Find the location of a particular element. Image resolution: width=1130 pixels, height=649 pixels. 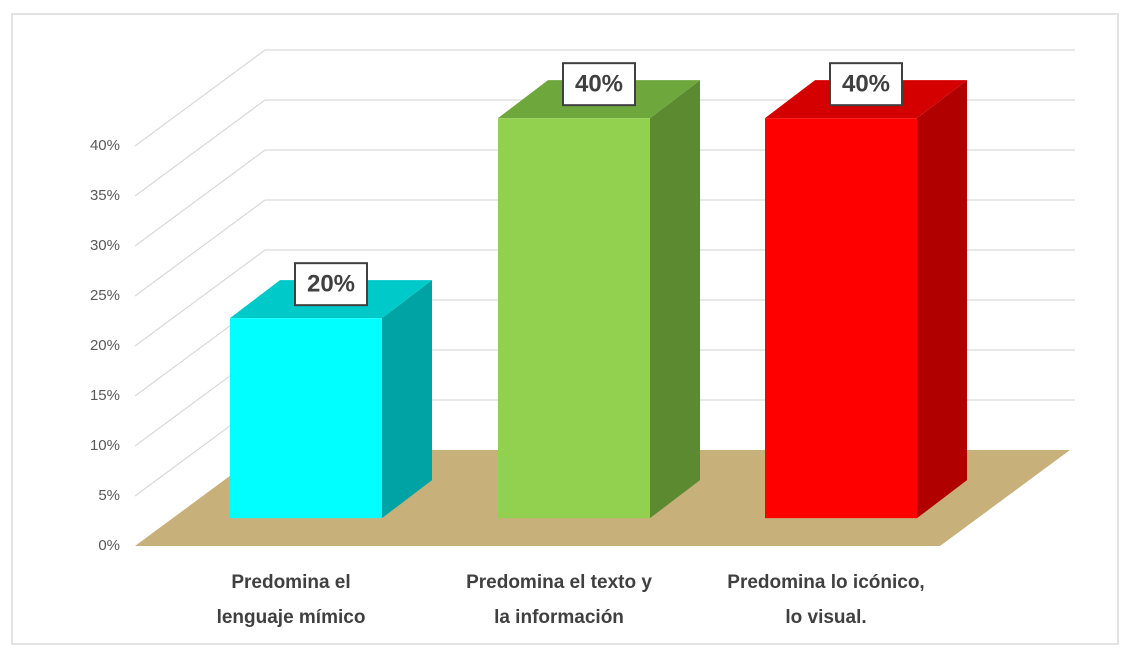

y-tick-label: 0% is located at coordinates (109, 545).